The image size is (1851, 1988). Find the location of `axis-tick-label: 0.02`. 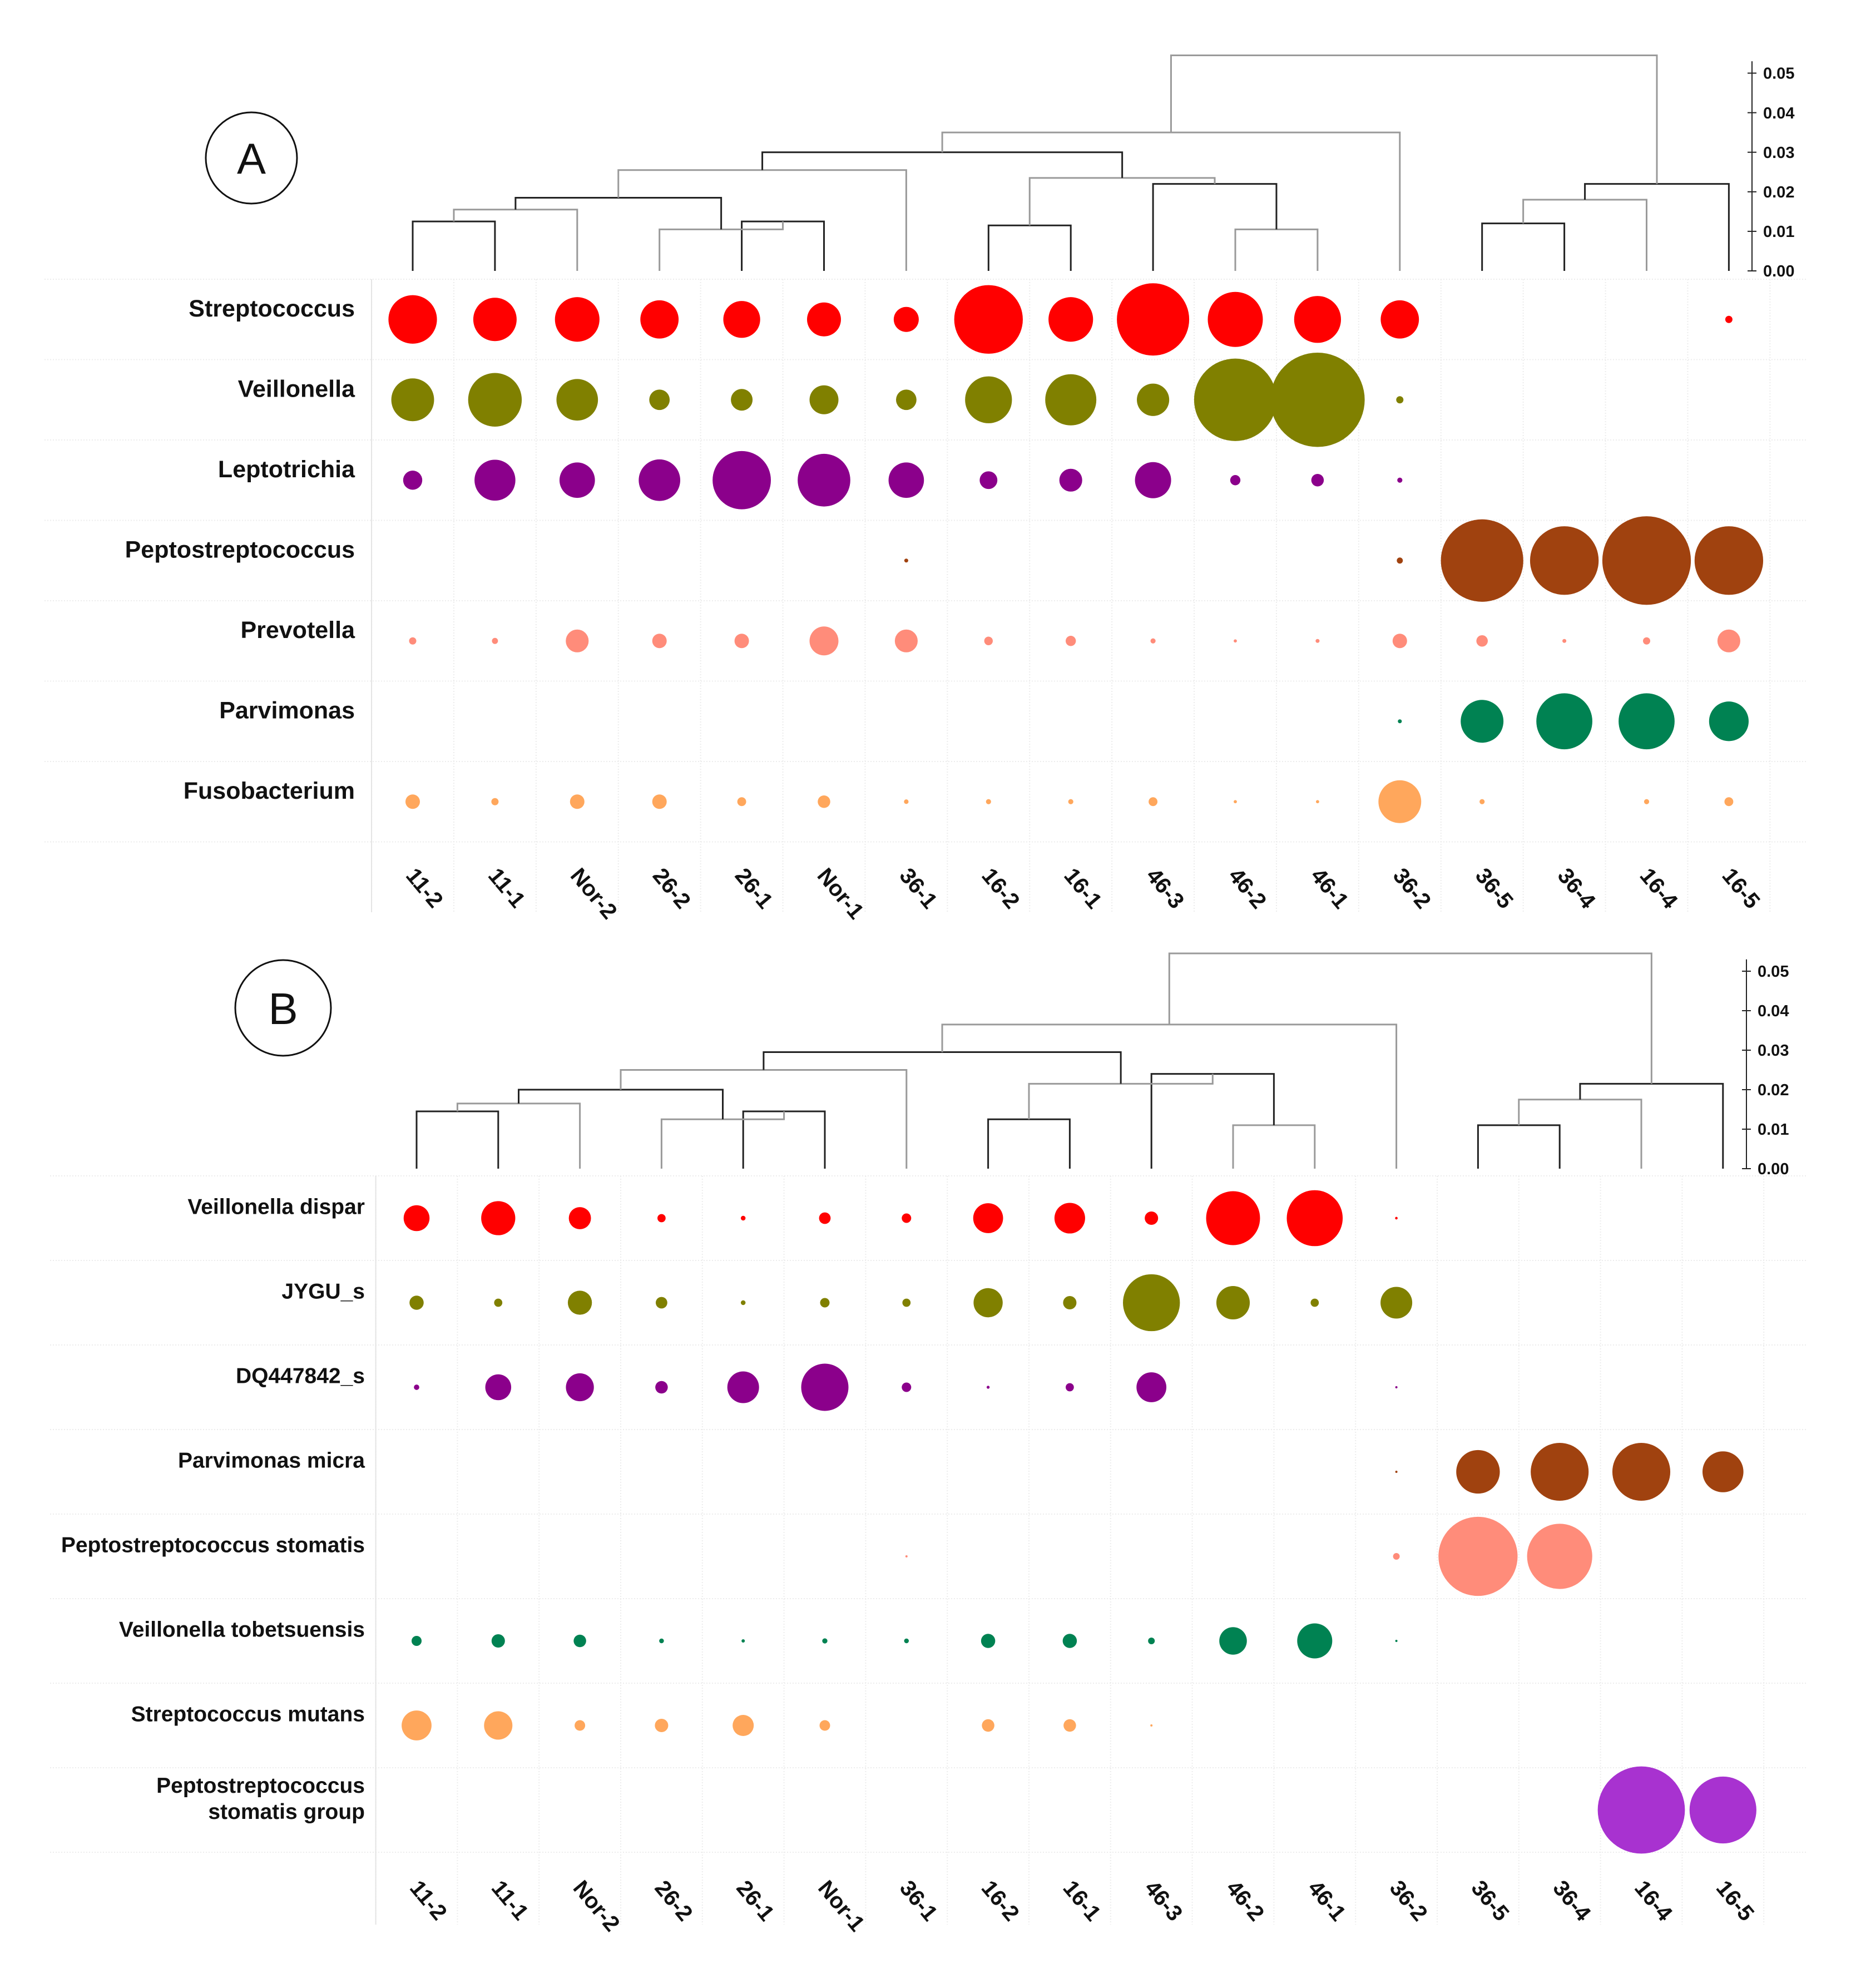

axis-tick-label: 0.02 is located at coordinates (1778, 193).